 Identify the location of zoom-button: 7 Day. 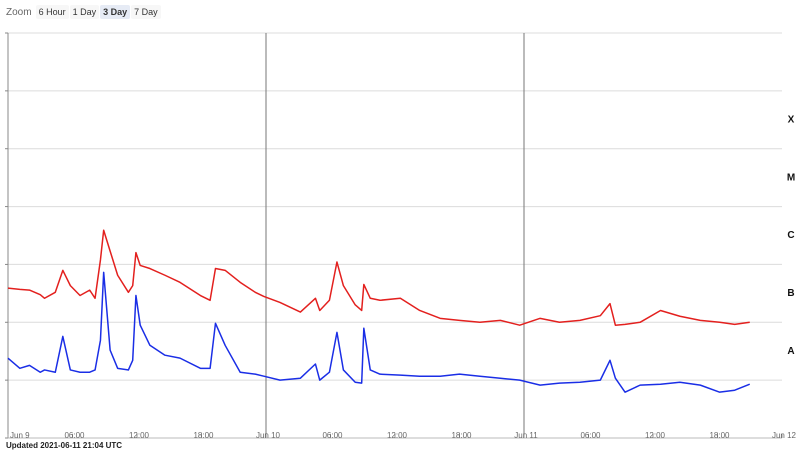
(146, 12).